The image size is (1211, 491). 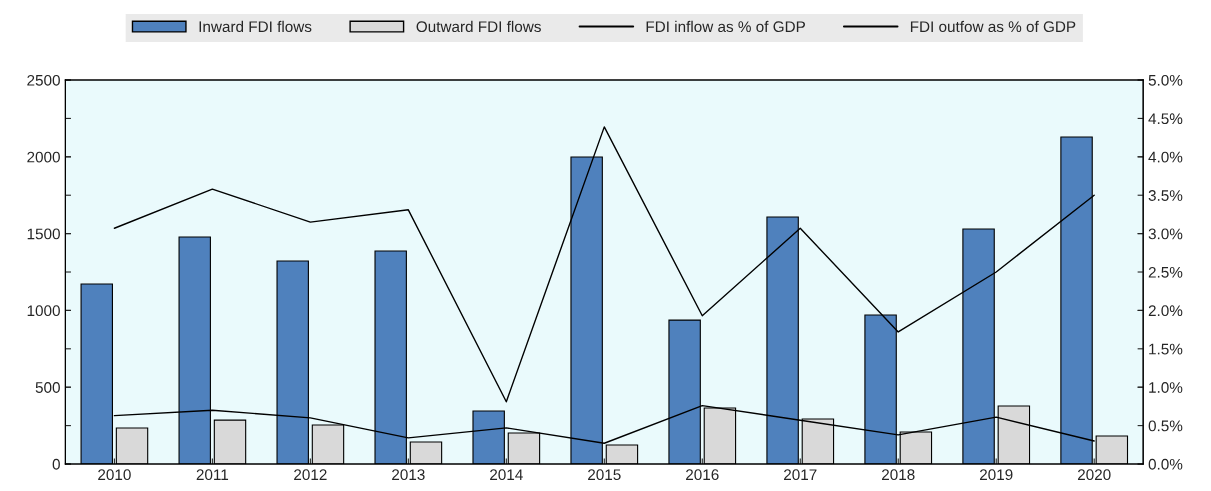 I want to click on y2-tick-label: 4.5%, so click(x=1165, y=119).